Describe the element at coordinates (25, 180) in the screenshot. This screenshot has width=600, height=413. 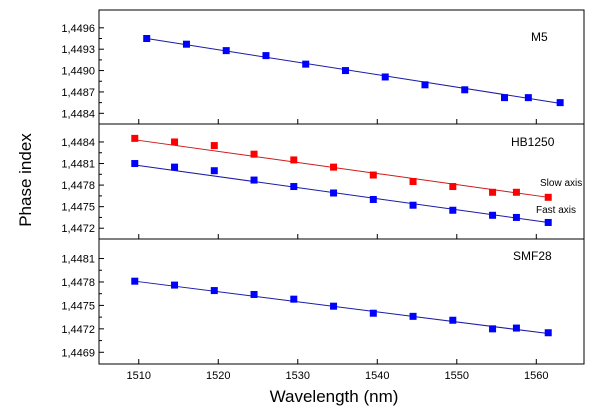
I see `y-axis-title: Phase index` at that location.